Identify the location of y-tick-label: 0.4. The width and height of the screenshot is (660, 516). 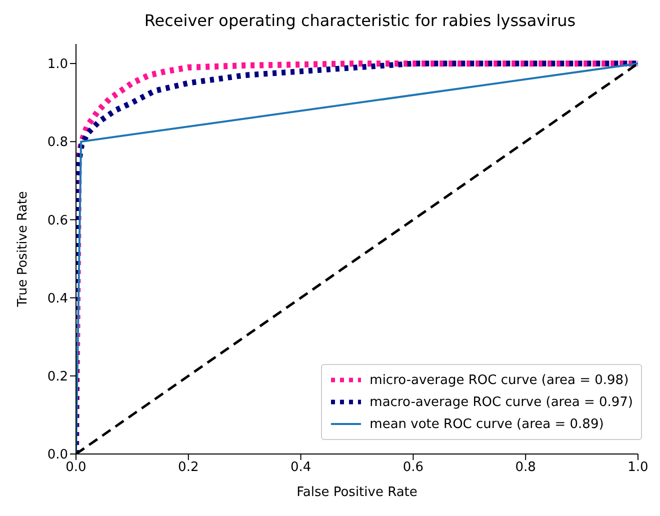
(57, 298).